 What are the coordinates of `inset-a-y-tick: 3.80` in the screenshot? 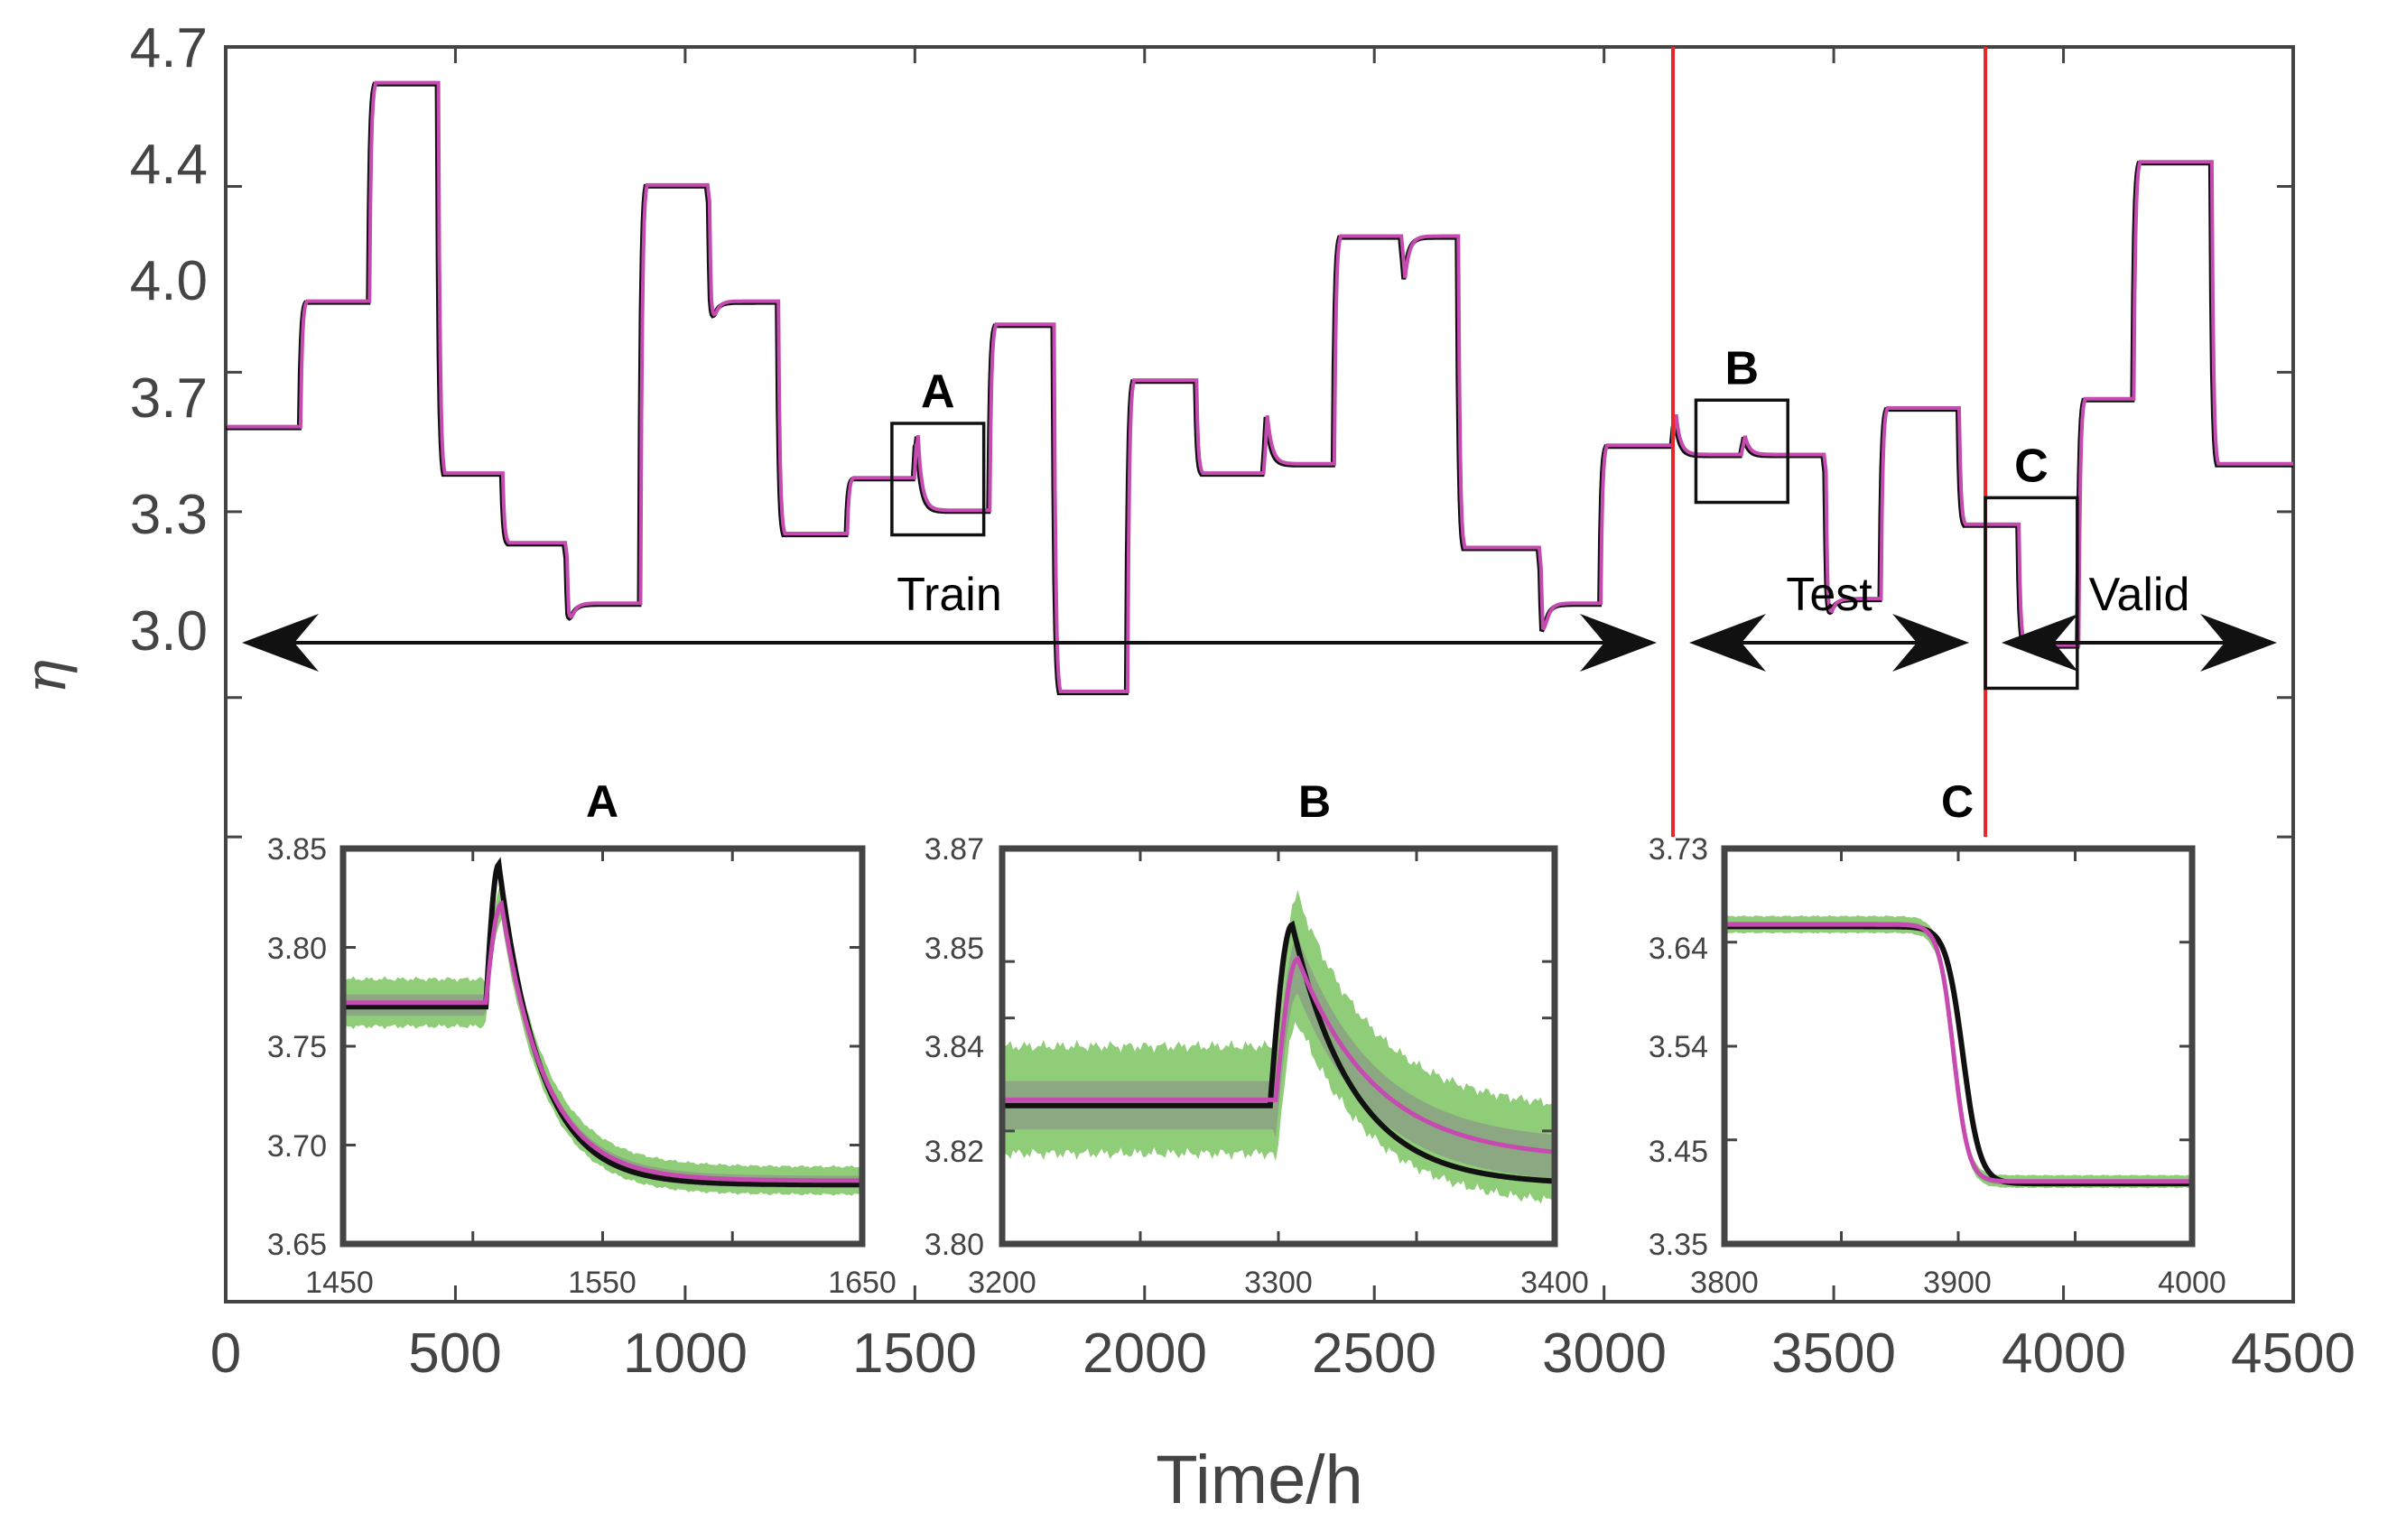 It's located at (297, 949).